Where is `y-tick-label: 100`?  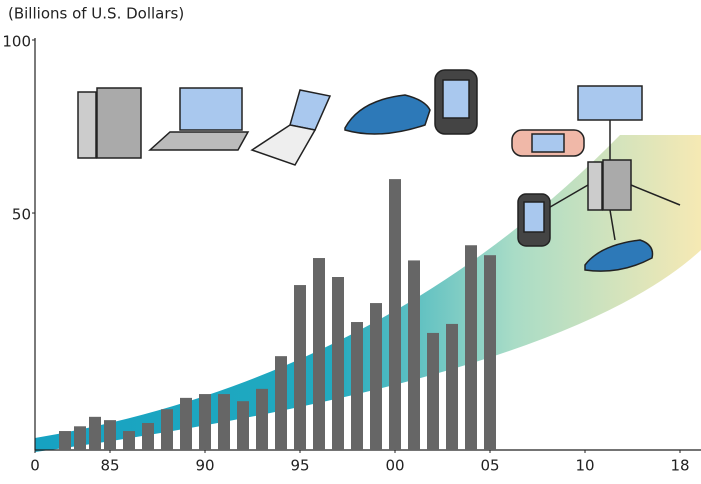
y-tick-label: 100 is located at coordinates (16, 42).